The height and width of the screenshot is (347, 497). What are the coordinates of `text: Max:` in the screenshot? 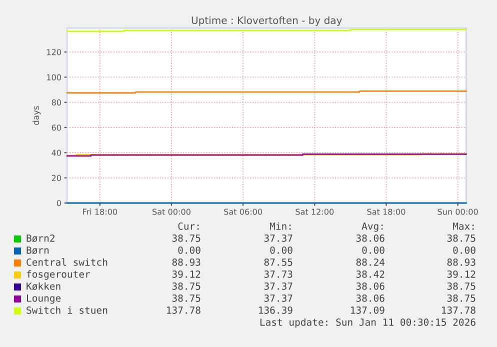 It's located at (463, 226).